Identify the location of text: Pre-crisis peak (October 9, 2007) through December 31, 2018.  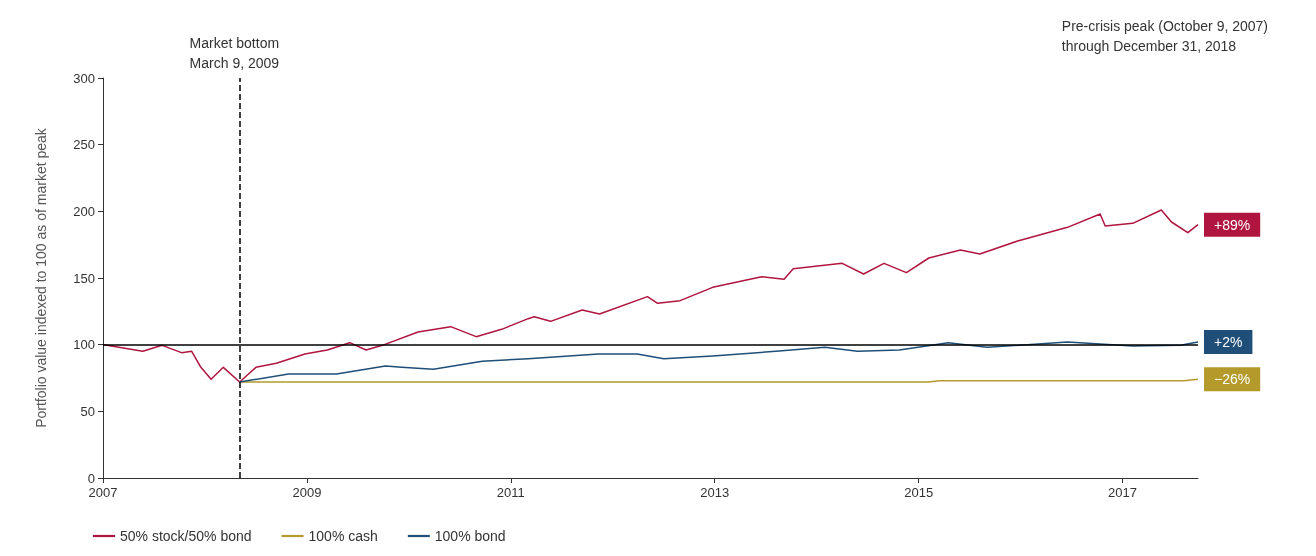
(1165, 36).